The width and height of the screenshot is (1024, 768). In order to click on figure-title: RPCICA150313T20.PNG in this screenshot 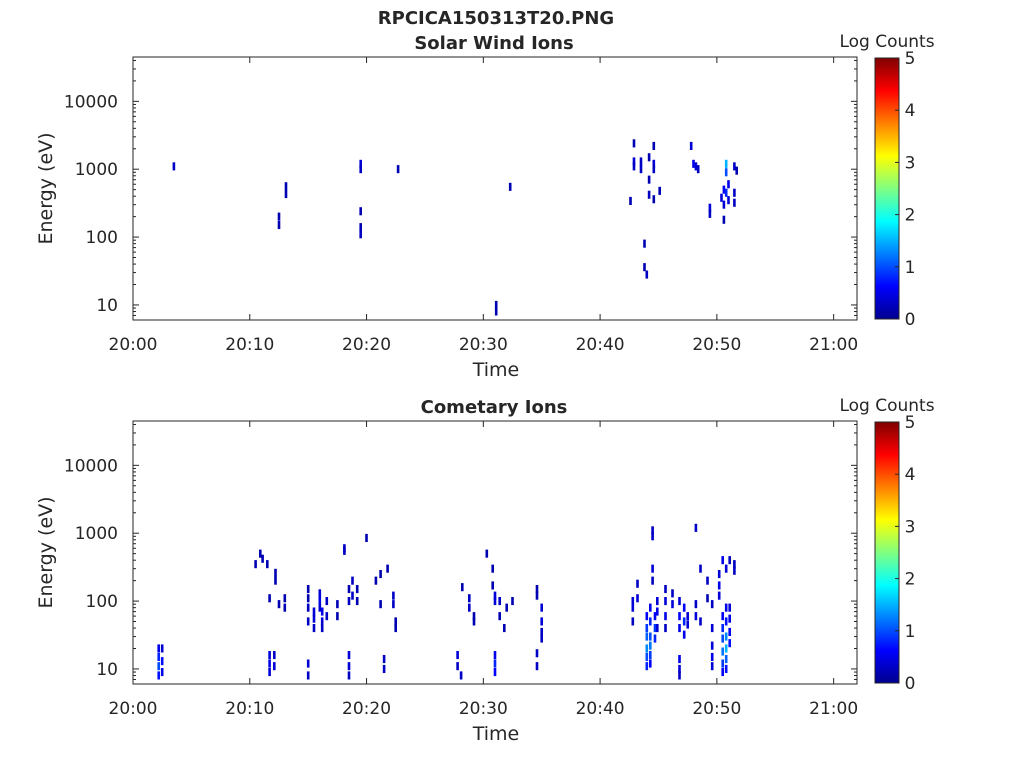, I will do `click(496, 18)`.